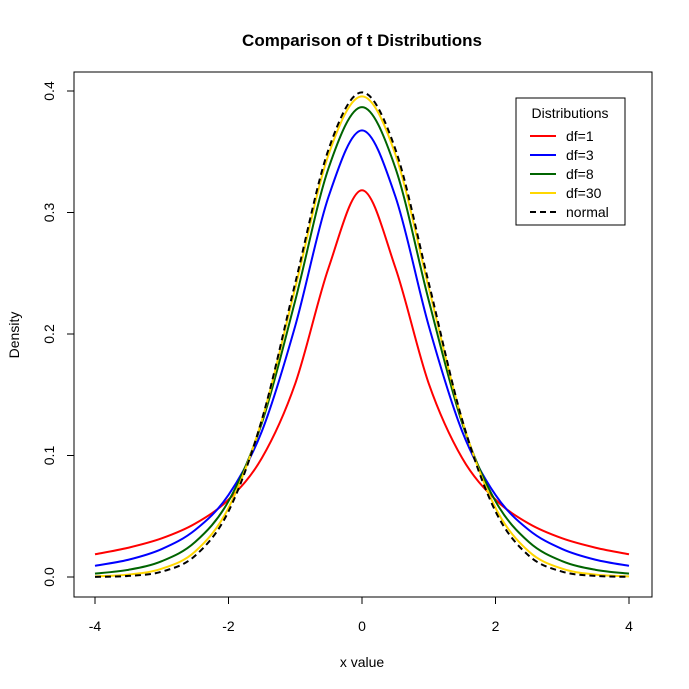  I want to click on legend-label: df=1, so click(580, 136).